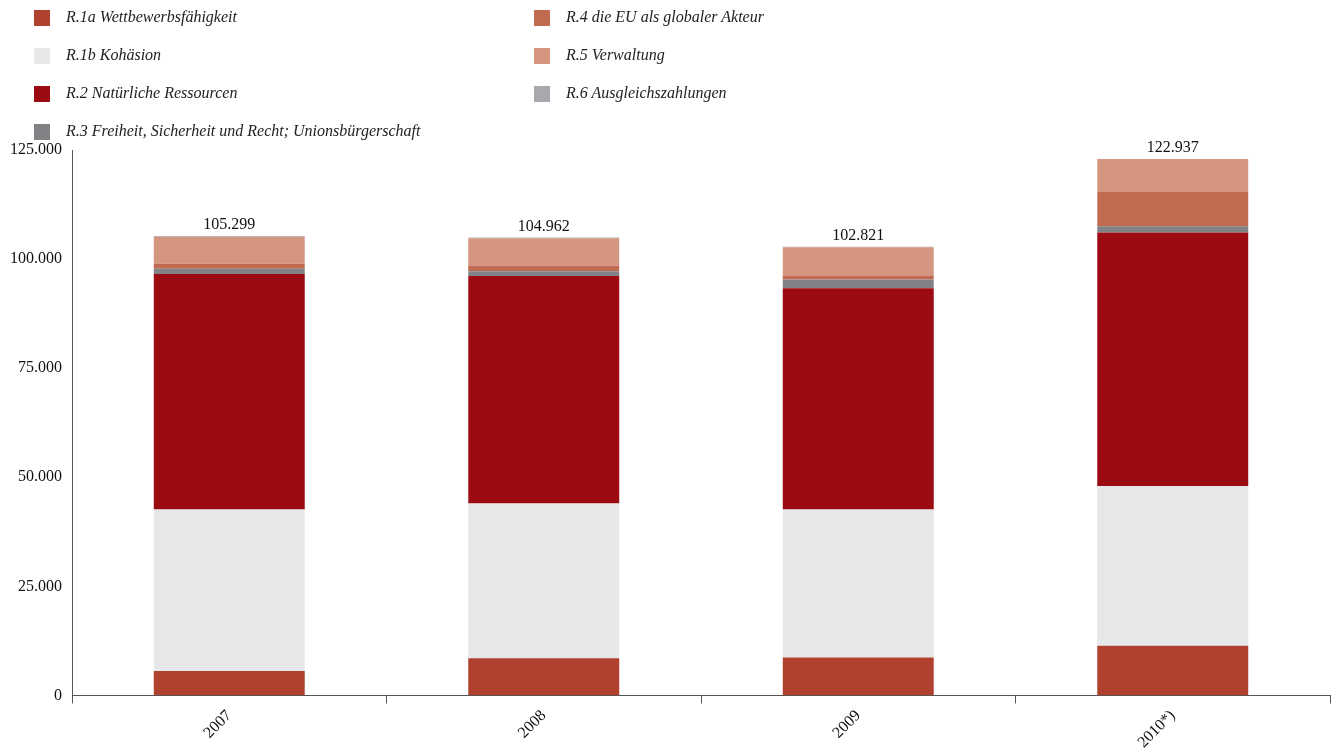 The image size is (1338, 755). What do you see at coordinates (1172, 147) in the screenshot?
I see `total-label: 122.937` at bounding box center [1172, 147].